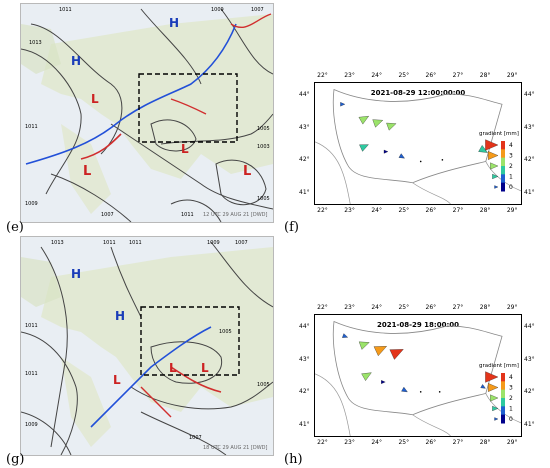 The image size is (550, 468). I want to click on detail-map-title: 2021-08-29 12:00:00:00, so click(418, 93).